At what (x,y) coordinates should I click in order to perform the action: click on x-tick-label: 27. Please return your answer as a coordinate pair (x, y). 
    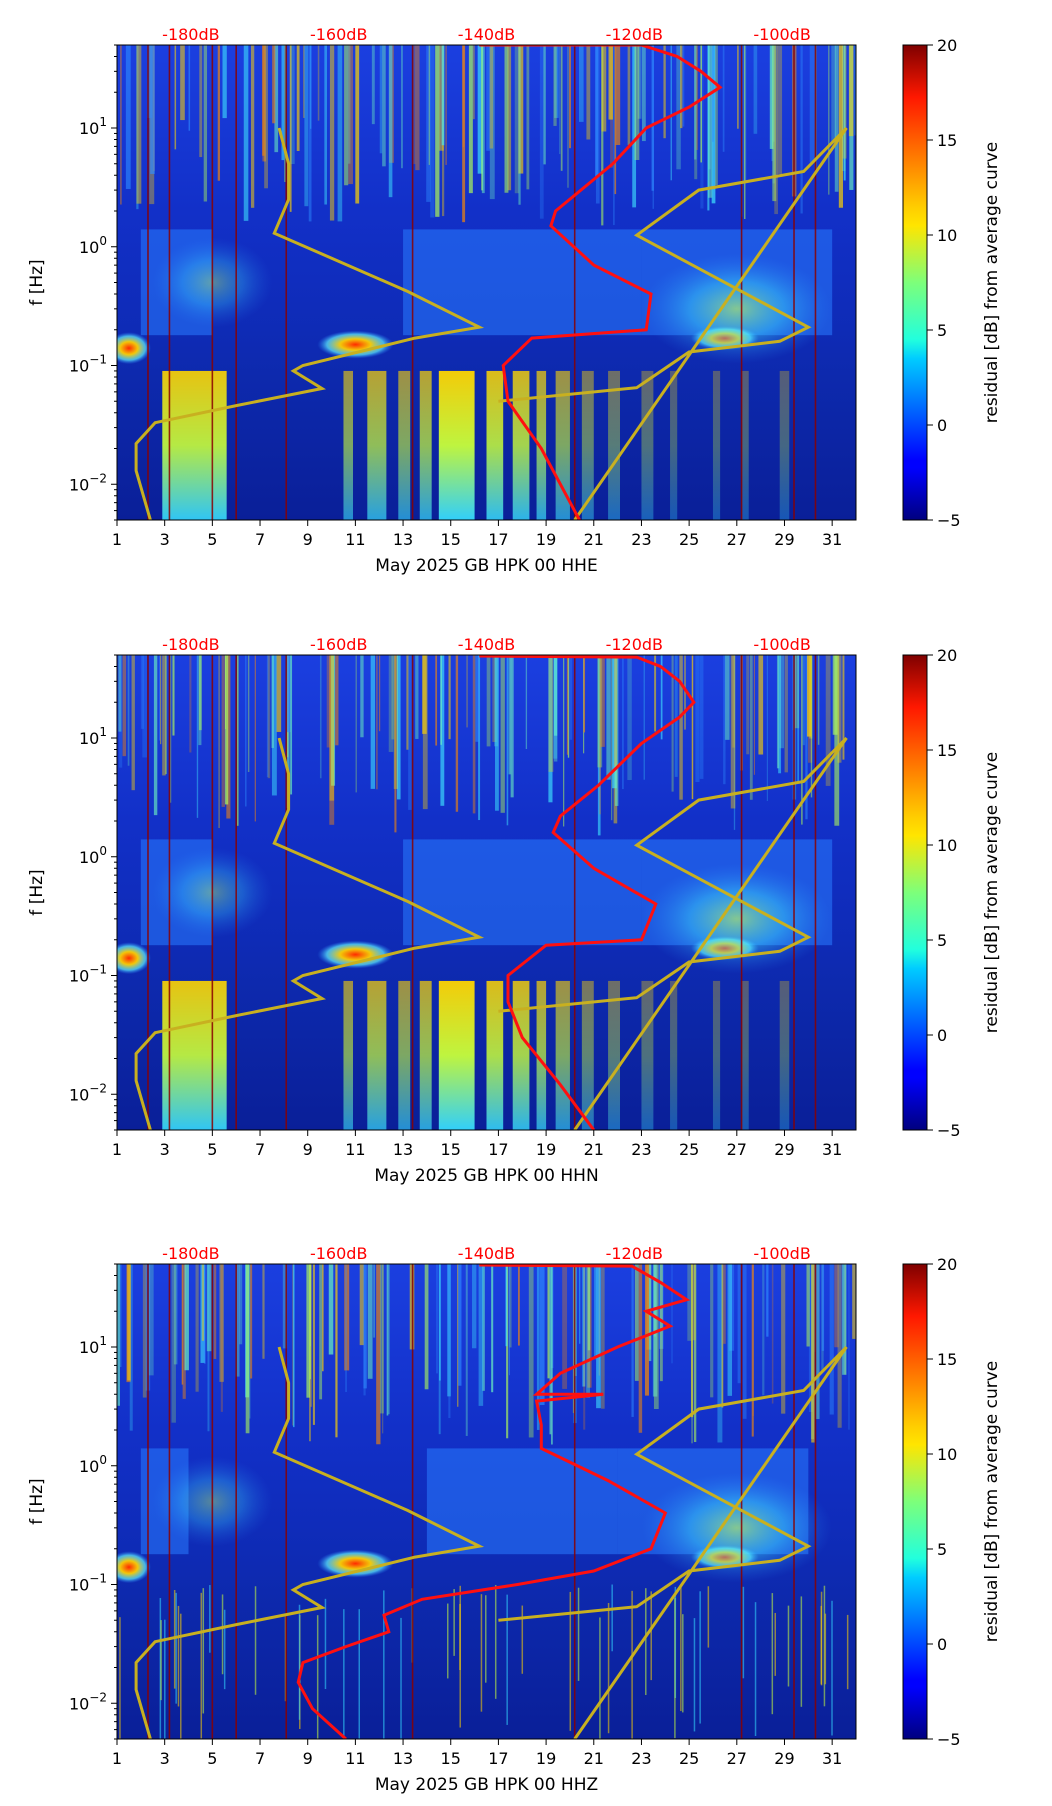
    Looking at the image, I should click on (737, 1758).